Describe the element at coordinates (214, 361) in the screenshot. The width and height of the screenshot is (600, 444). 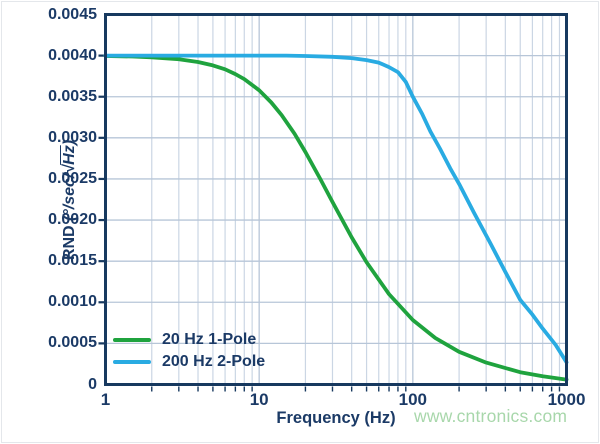
I see `legend-label: 200 Hz 2-Pole` at that location.